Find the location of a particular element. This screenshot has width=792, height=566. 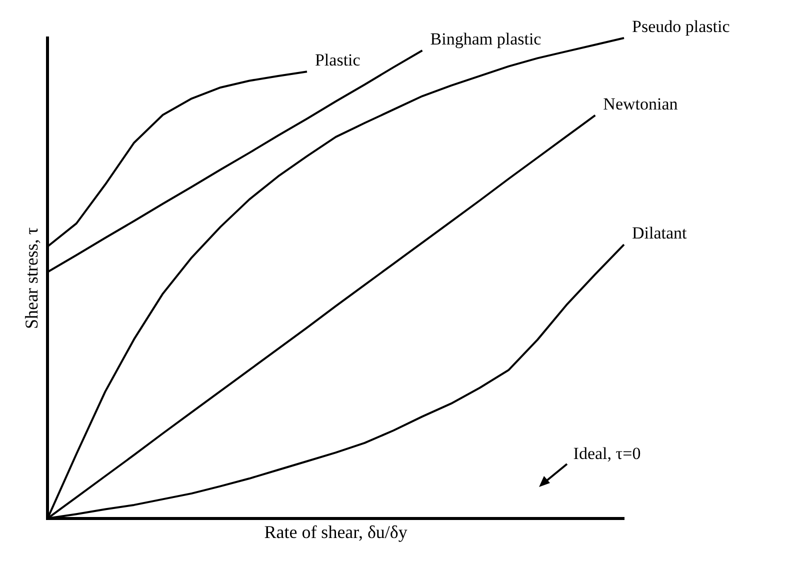

x-axis-title: Rate of shear, δu/δy is located at coordinates (336, 532).